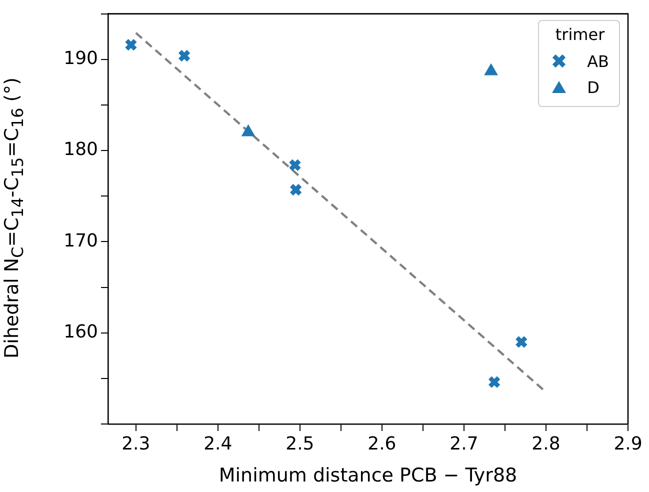 This screenshot has width=649, height=492. Describe the element at coordinates (580, 34) in the screenshot. I see `legend-title: trimer` at that location.